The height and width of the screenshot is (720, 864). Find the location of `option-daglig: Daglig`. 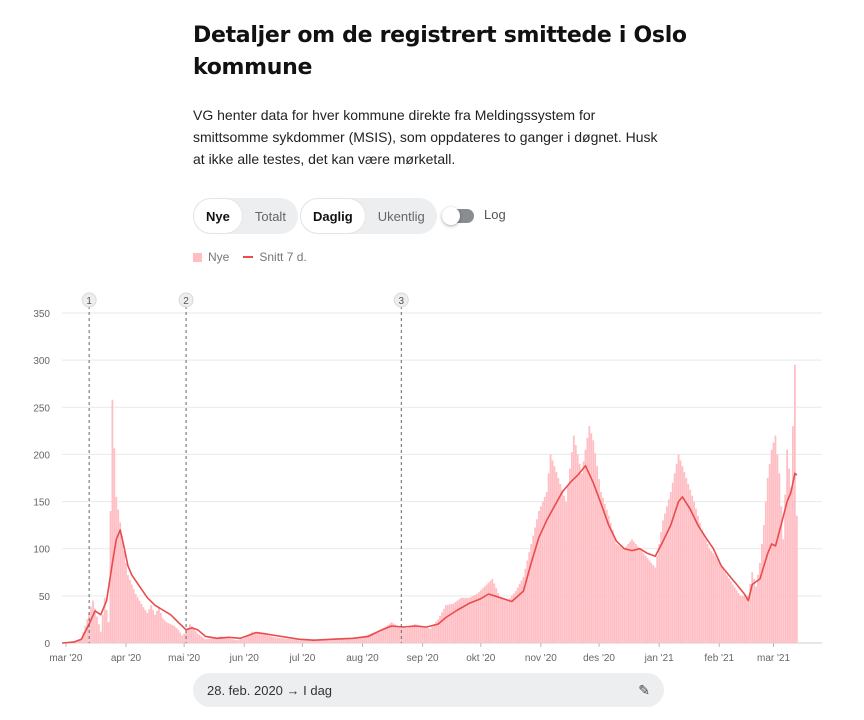

option-daglig: Daglig is located at coordinates (333, 216).